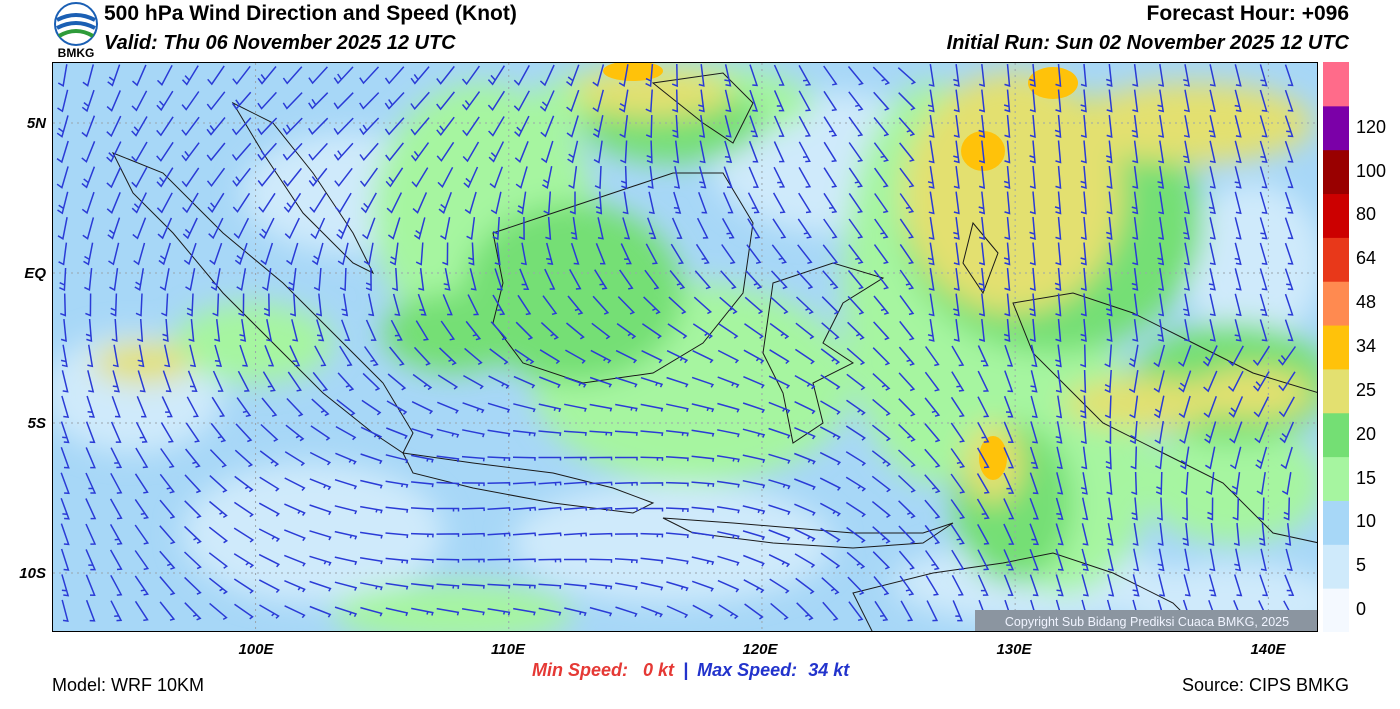 This screenshot has width=1400, height=709. I want to click on bmkg-logo: BMKG, so click(76, 31).